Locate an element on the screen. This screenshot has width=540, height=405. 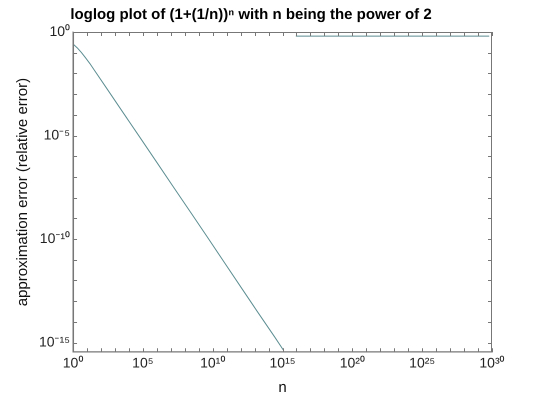
y-tick-label: 10⁻⁵ is located at coordinates (57, 134).